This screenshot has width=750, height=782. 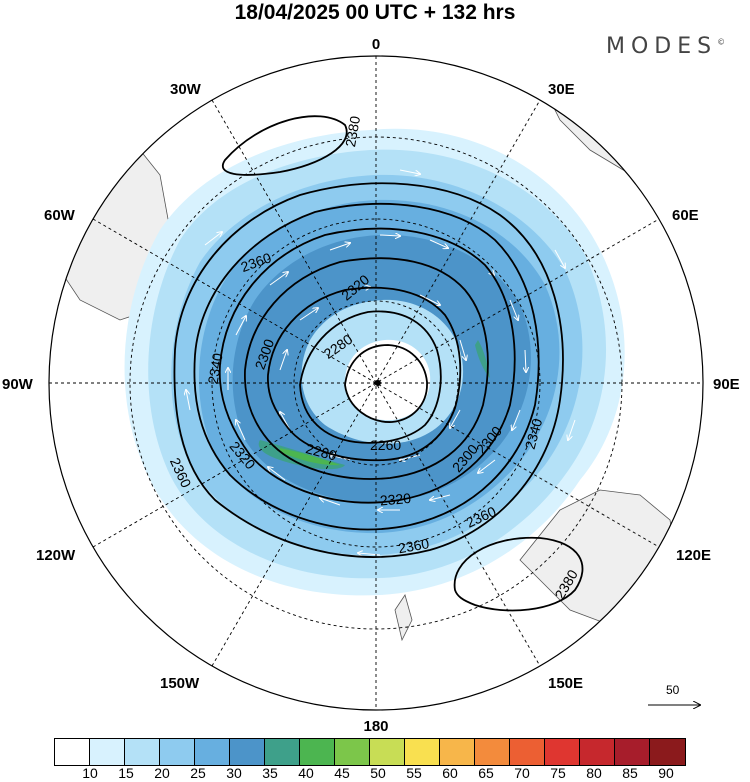 I want to click on lon-label-90w: 90W, so click(x=18, y=384).